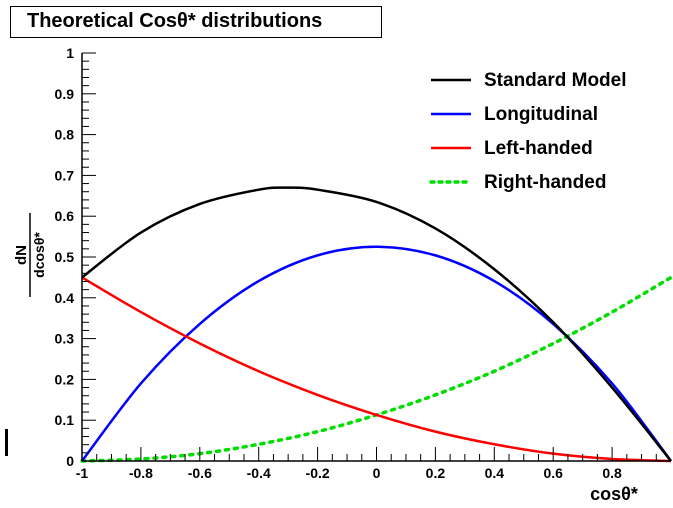 This screenshot has height=508, width=673. I want to click on y-axis-label-denominator: dcosθ*, so click(39, 255).